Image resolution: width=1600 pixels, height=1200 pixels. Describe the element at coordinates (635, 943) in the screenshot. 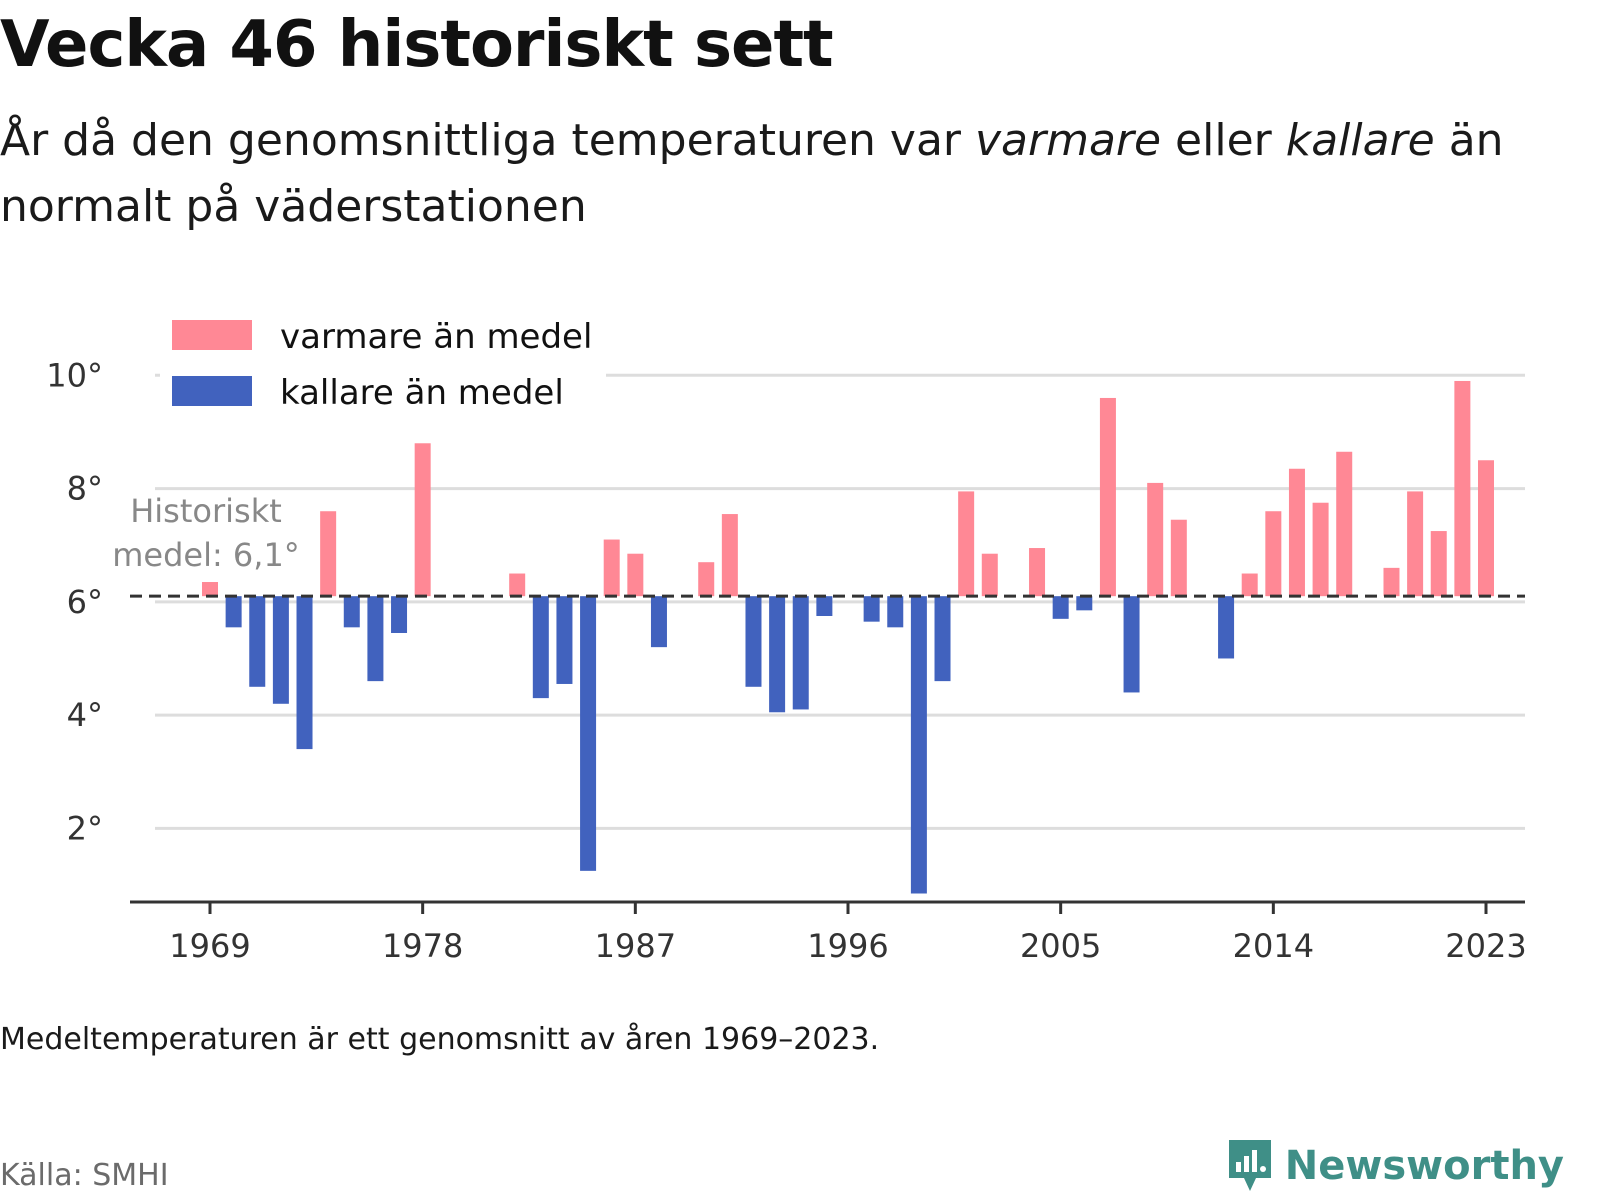

I see `x-tick-label: 1987` at that location.